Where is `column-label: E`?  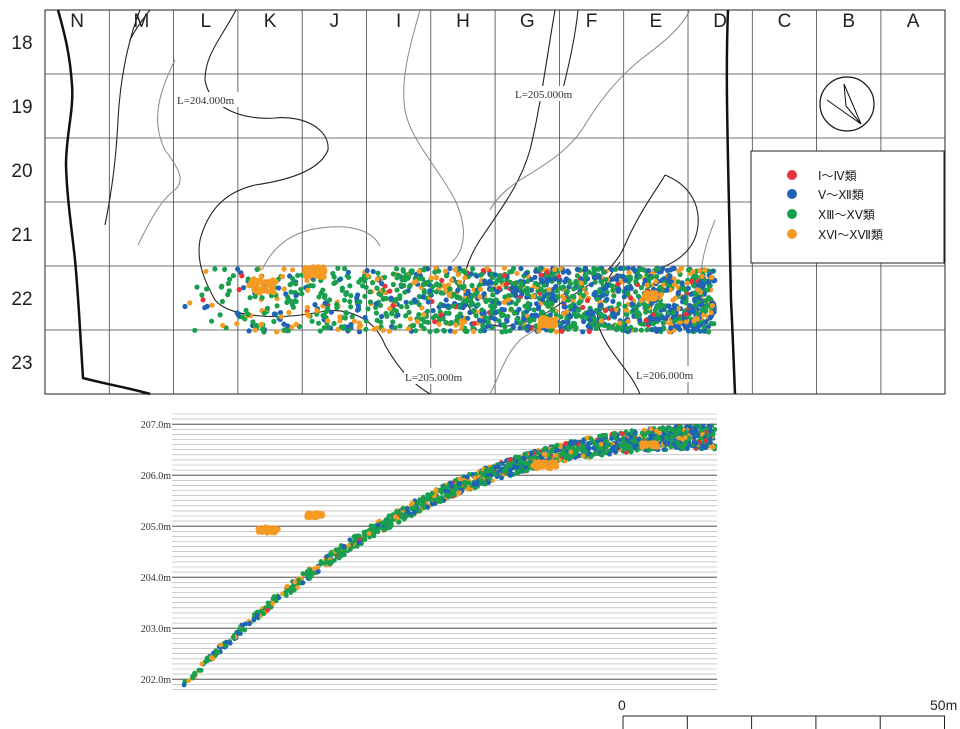 column-label: E is located at coordinates (656, 21).